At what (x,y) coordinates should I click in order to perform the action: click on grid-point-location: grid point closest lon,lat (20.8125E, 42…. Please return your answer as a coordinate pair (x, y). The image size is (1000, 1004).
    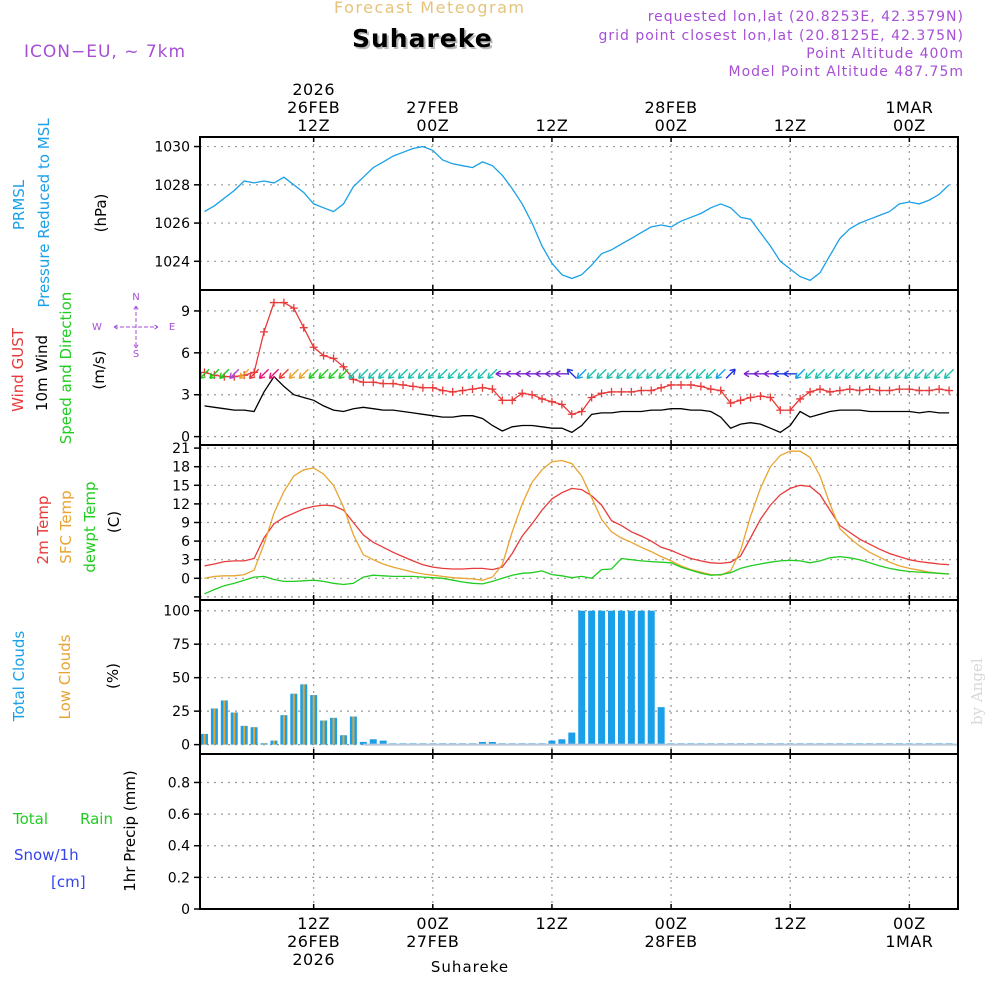
    Looking at the image, I should click on (781, 36).